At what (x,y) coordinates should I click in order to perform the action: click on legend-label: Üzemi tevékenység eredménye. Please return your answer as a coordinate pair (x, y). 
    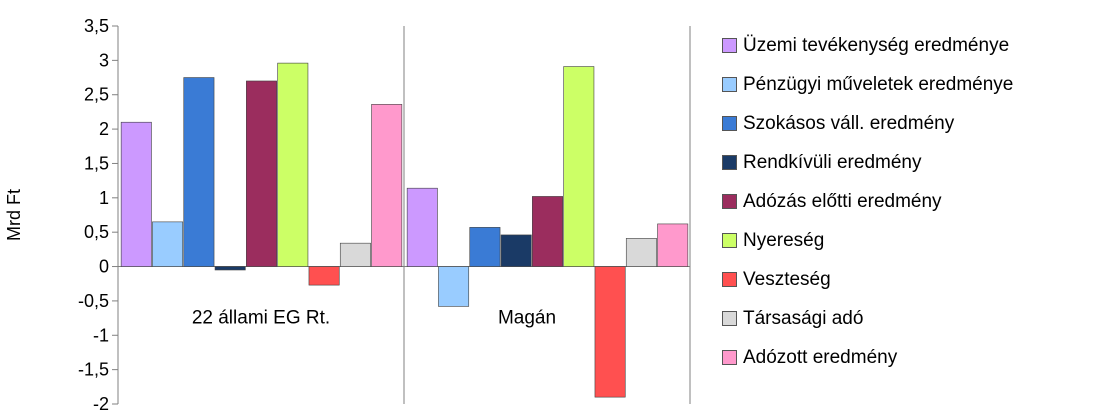
    Looking at the image, I should click on (876, 45).